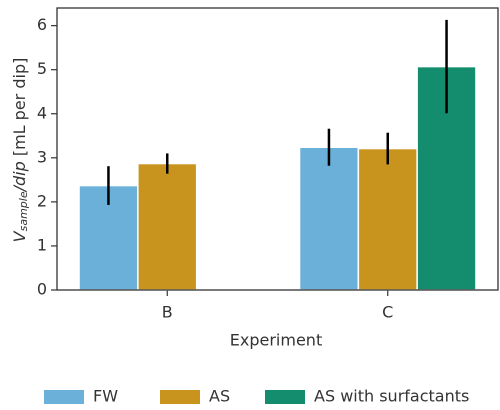 This screenshot has width=500, height=410. I want to click on x-tick-label: B, so click(167, 312).